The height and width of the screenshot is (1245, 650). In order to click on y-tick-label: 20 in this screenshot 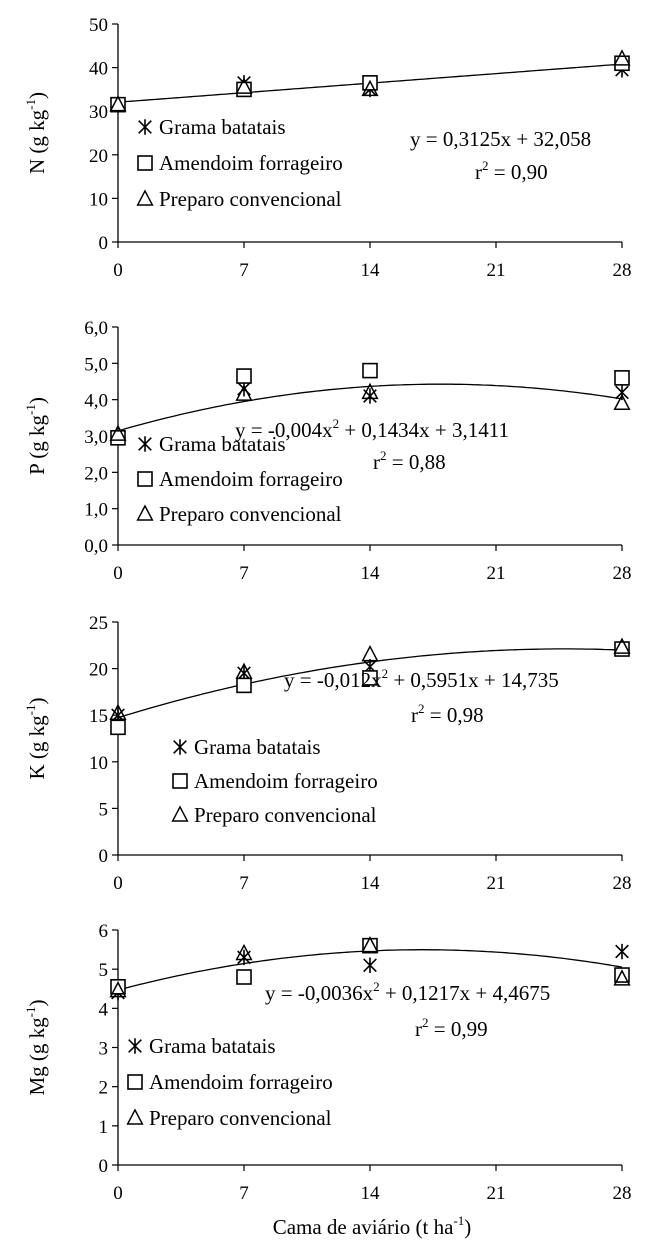, I will do `click(98, 670)`.